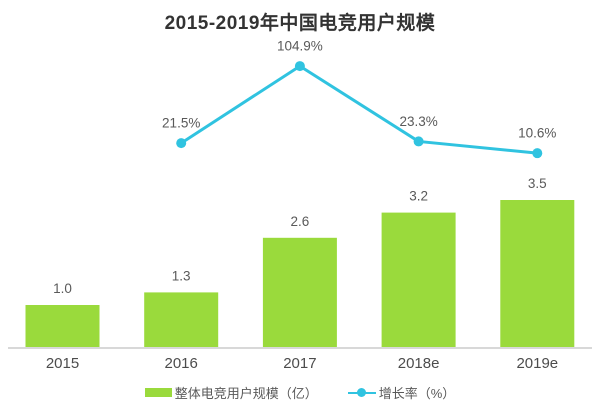 The width and height of the screenshot is (600, 411). I want to click on legend: 整体电竞用户规模（亿） 增长率（%）, so click(300, 392).